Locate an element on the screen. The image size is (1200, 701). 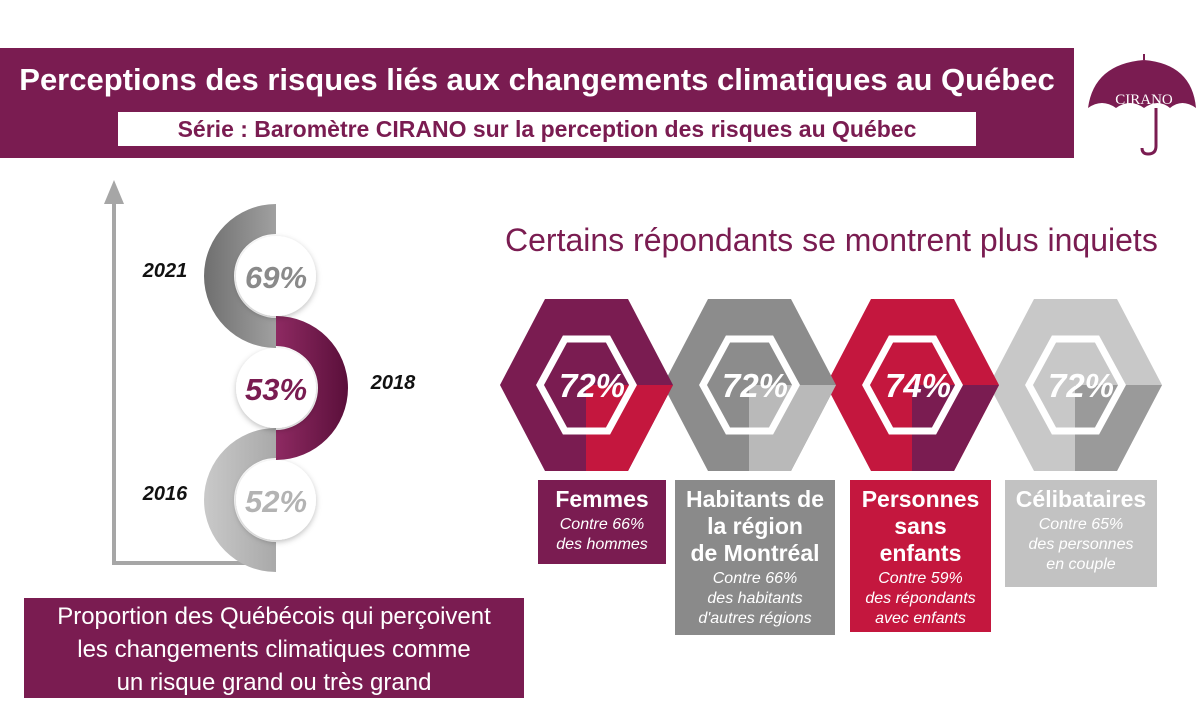
value-circle-2021 is located at coordinates (276, 276).